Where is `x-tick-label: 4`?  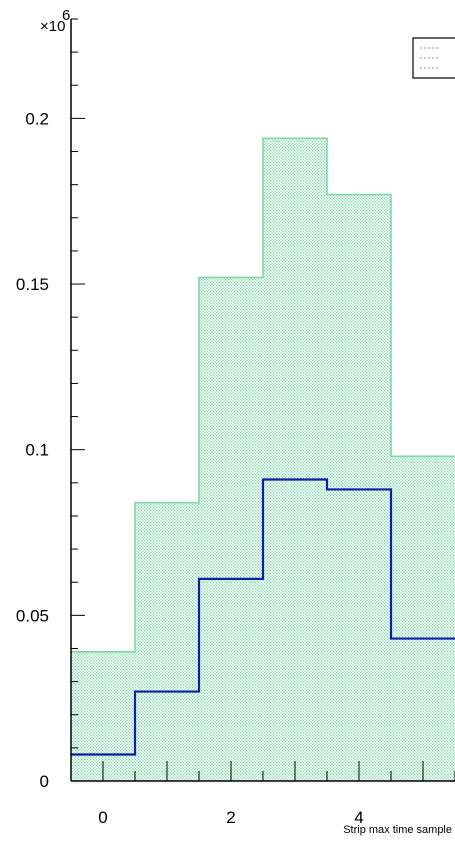
x-tick-label: 4 is located at coordinates (358, 817).